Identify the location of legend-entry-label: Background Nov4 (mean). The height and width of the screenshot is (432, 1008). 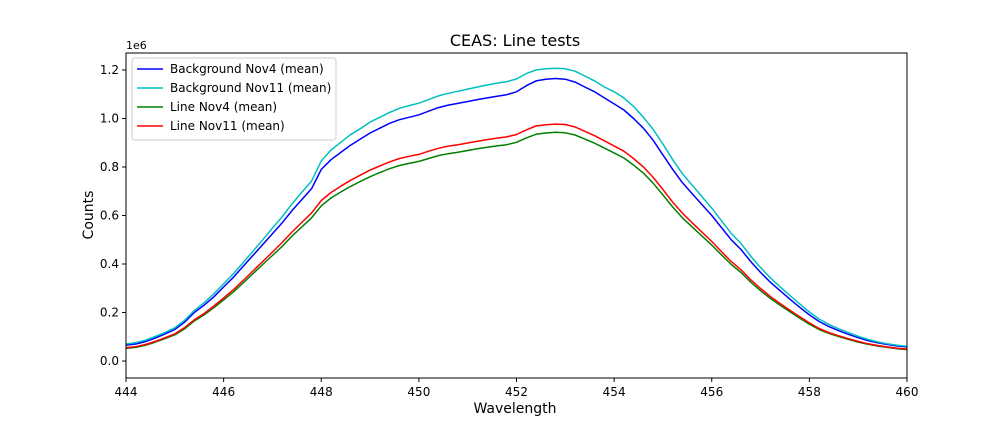
(247, 69).